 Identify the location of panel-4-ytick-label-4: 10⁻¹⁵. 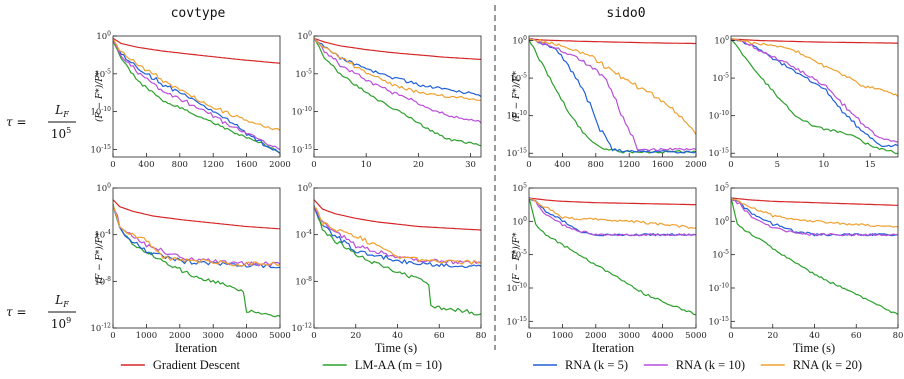
(719, 154).